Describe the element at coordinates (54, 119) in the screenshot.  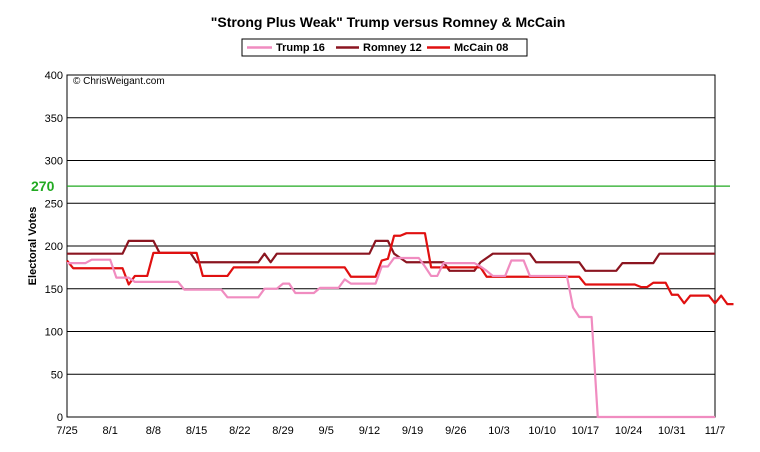
I see `y-tick-label: 350` at that location.